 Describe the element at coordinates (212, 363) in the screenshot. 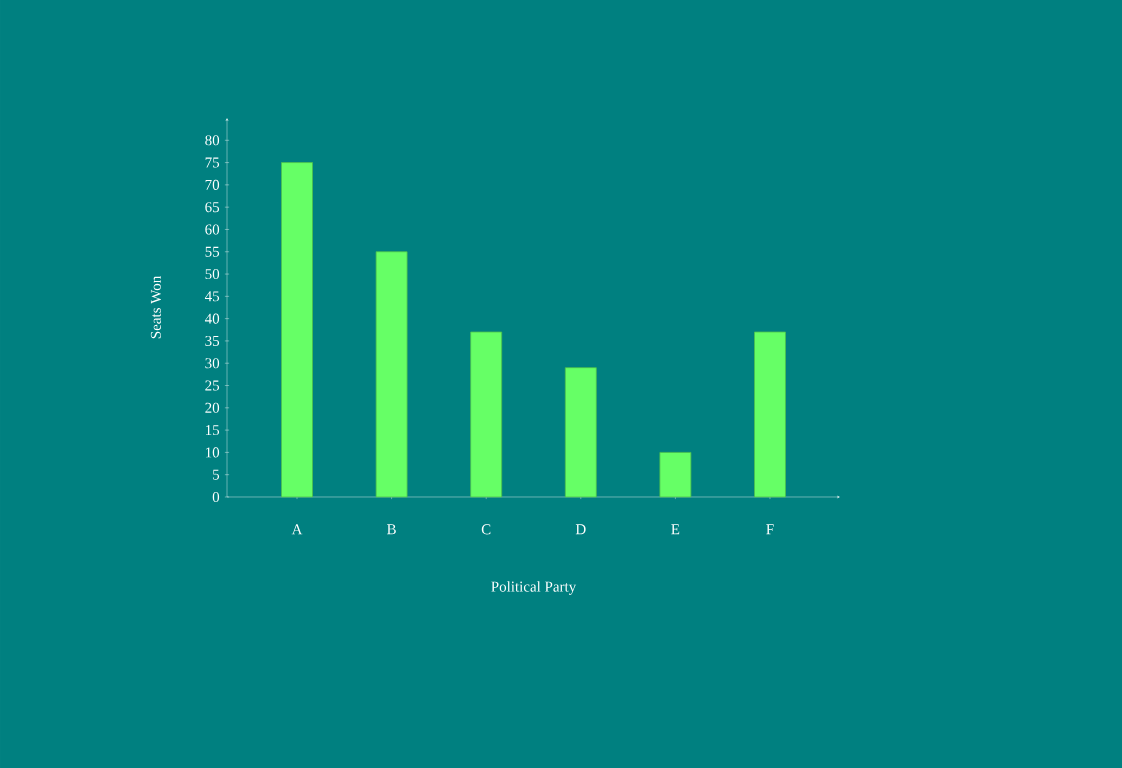

I see `y-tick-label: 30` at that location.